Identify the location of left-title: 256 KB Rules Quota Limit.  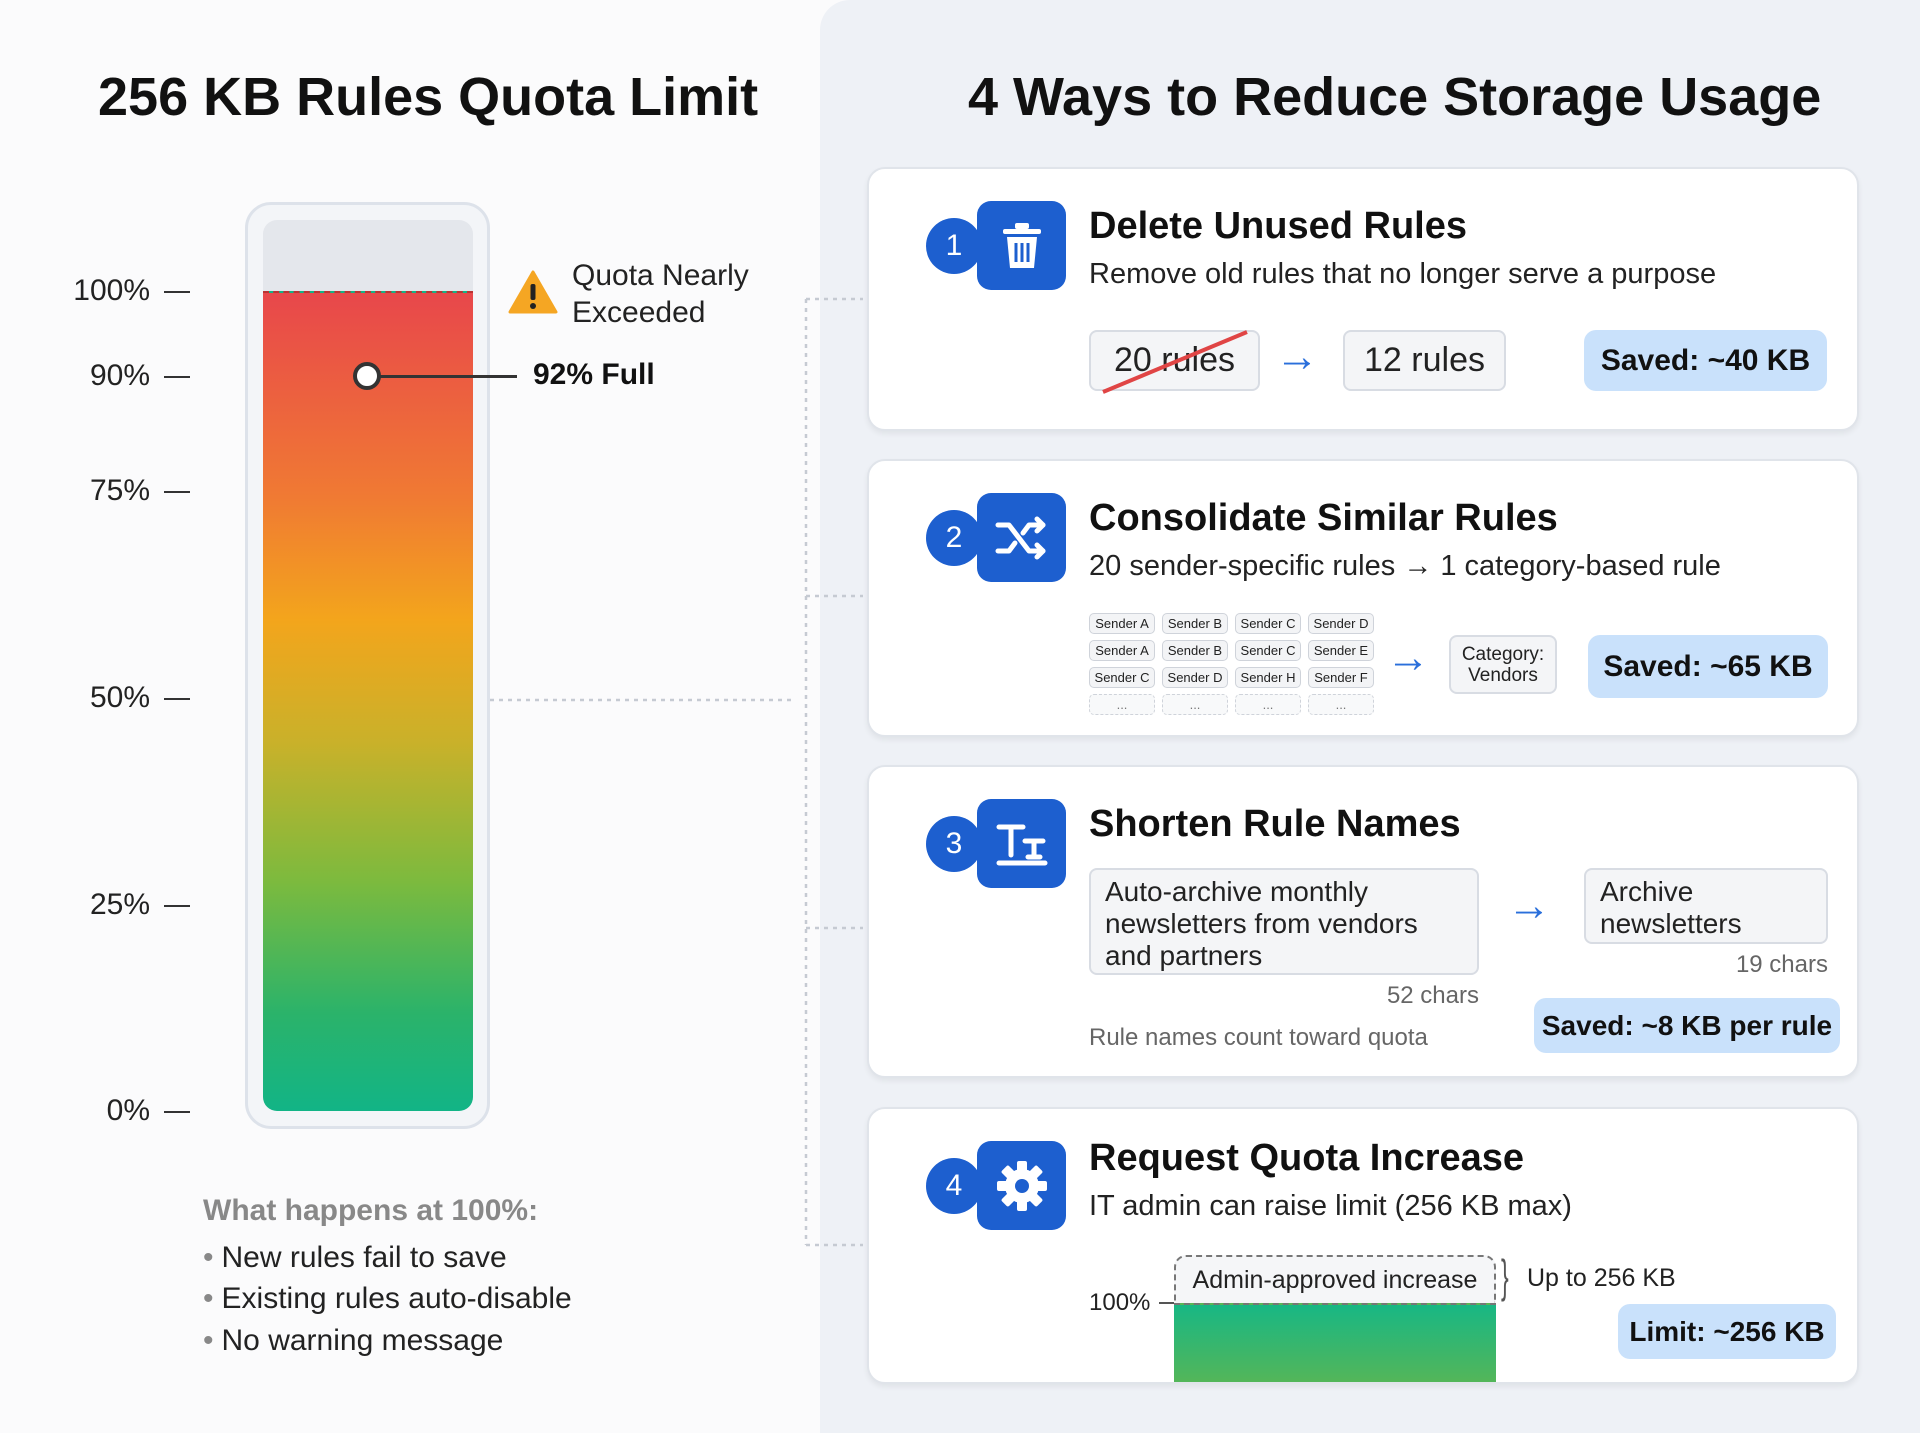
(428, 97).